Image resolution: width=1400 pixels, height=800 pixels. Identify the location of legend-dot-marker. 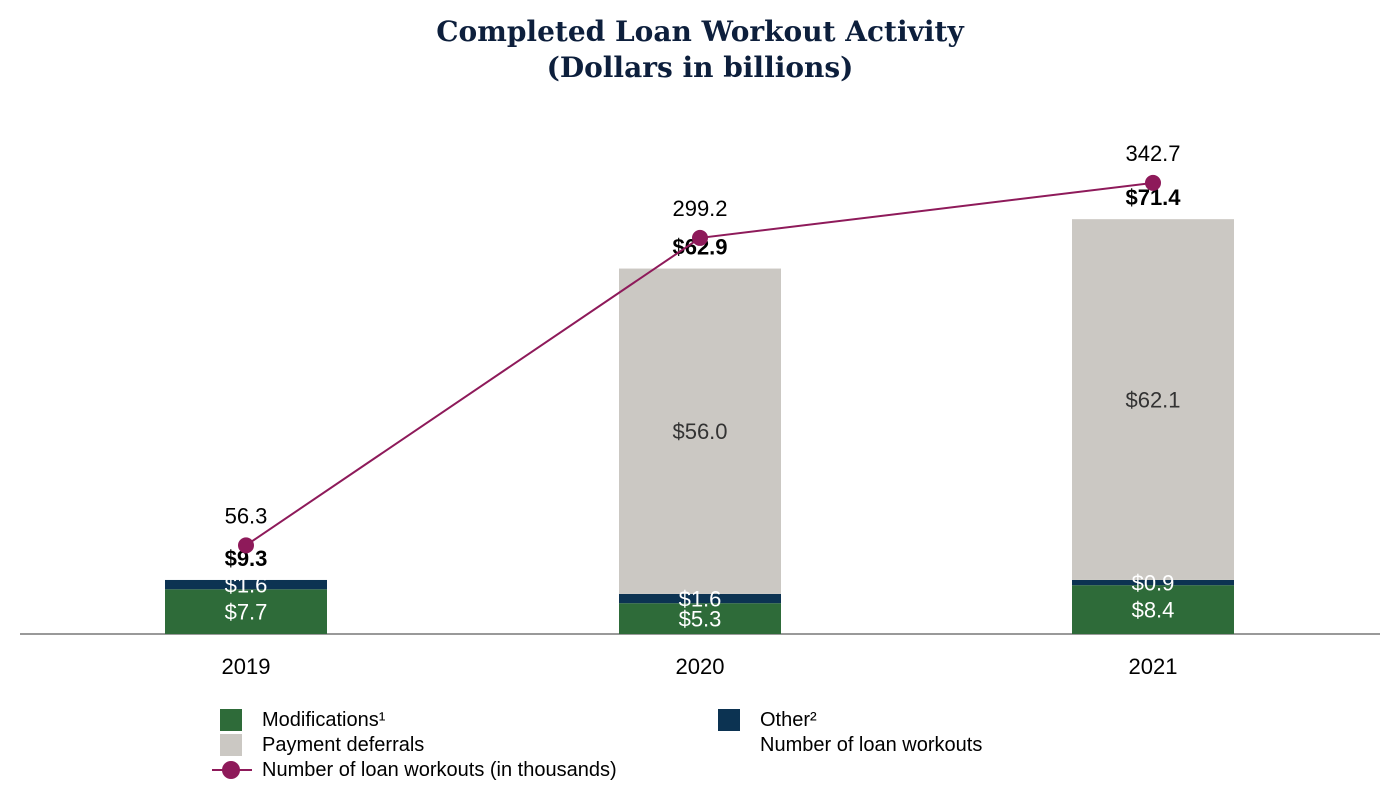
(231, 770).